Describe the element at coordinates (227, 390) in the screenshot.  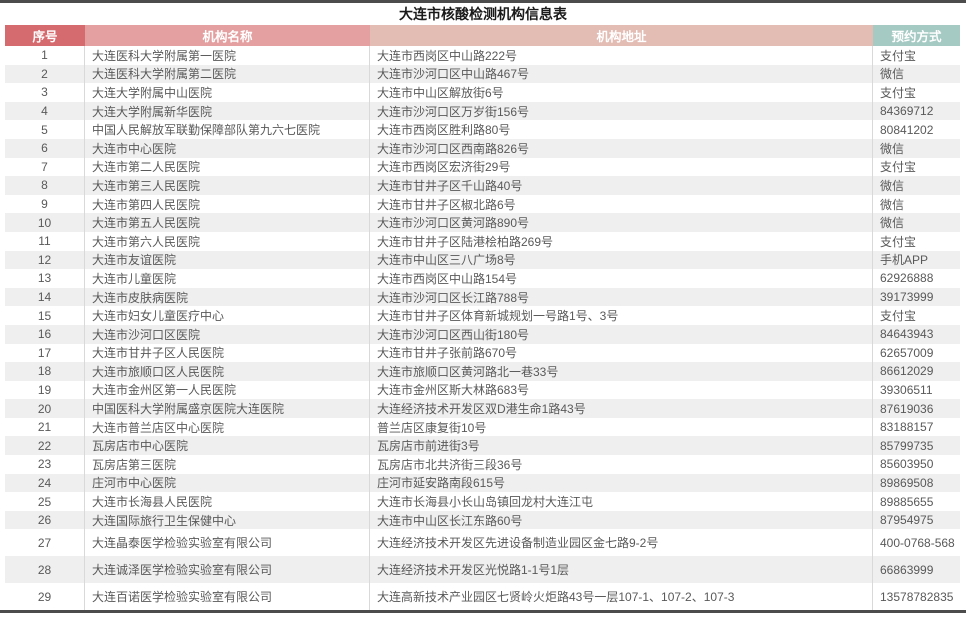
I see `institution-name-cell: 大连市金州区第一人民医院` at that location.